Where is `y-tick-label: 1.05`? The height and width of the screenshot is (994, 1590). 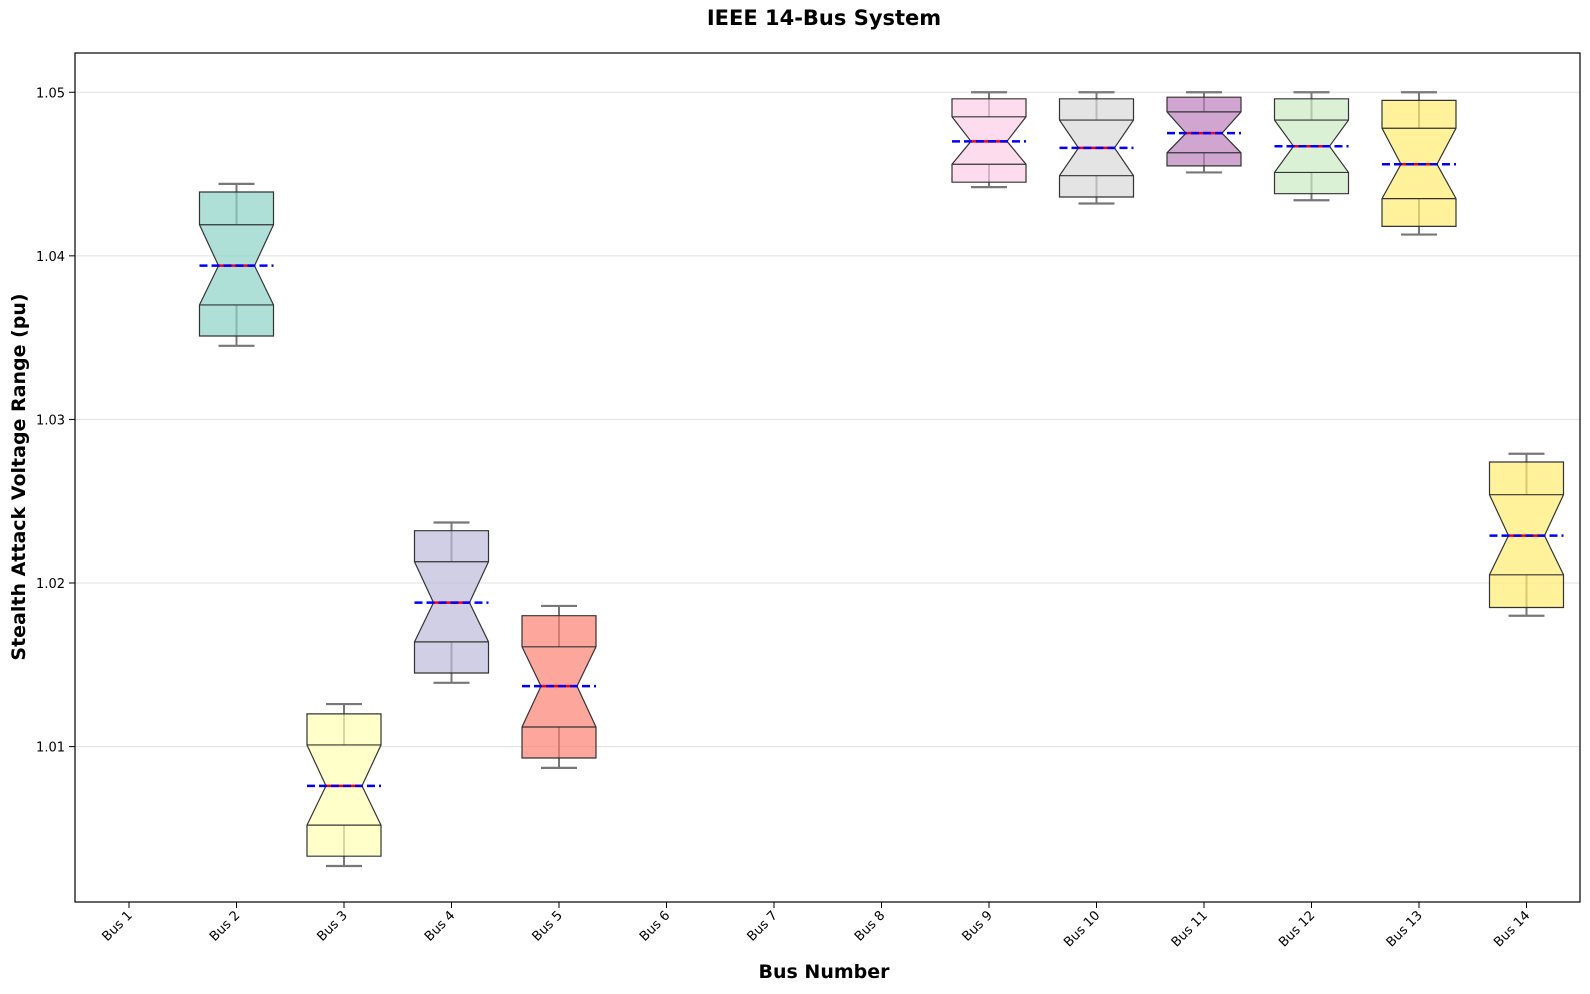
y-tick-label: 1.05 is located at coordinates (50, 93).